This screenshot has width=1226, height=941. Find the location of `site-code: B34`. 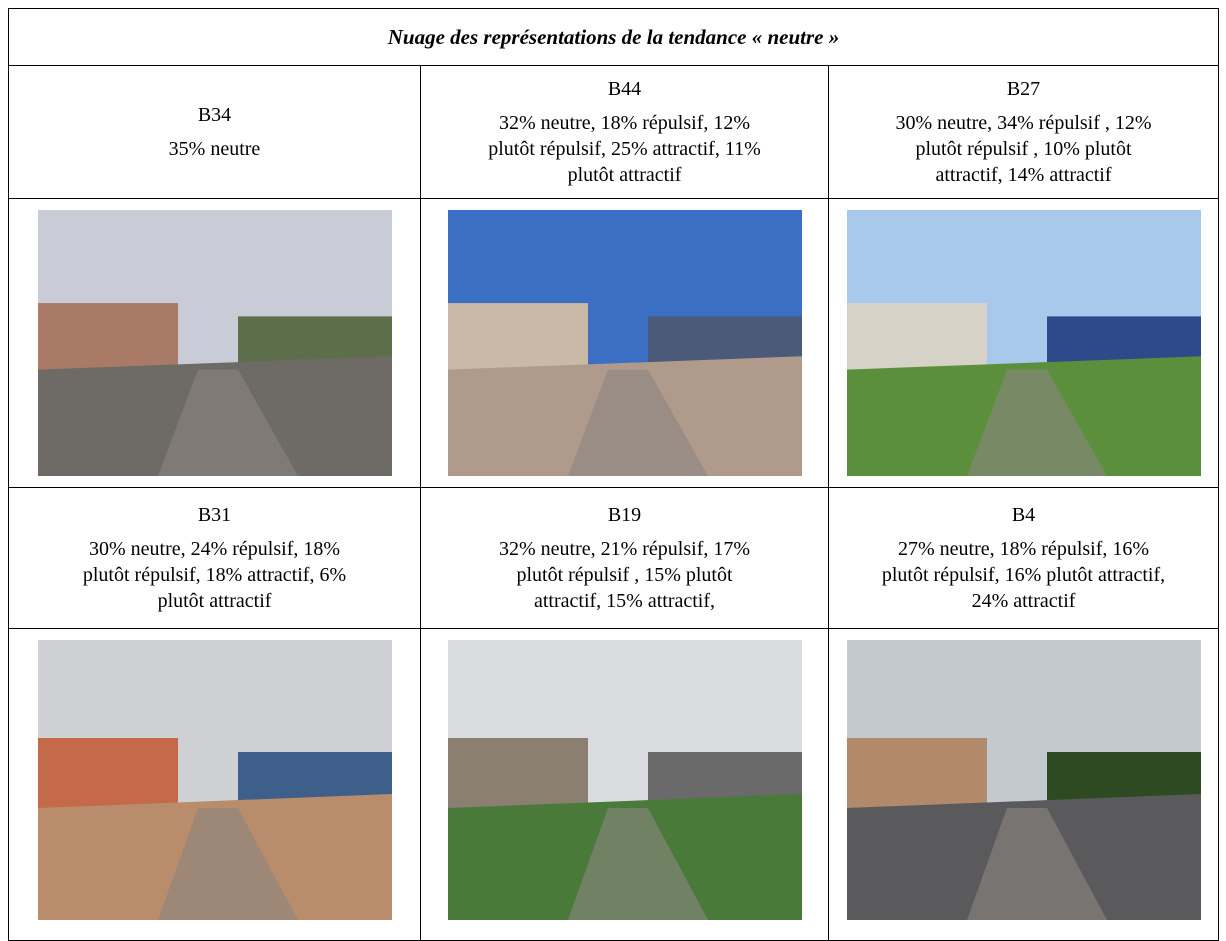

site-code: B34 is located at coordinates (214, 115).